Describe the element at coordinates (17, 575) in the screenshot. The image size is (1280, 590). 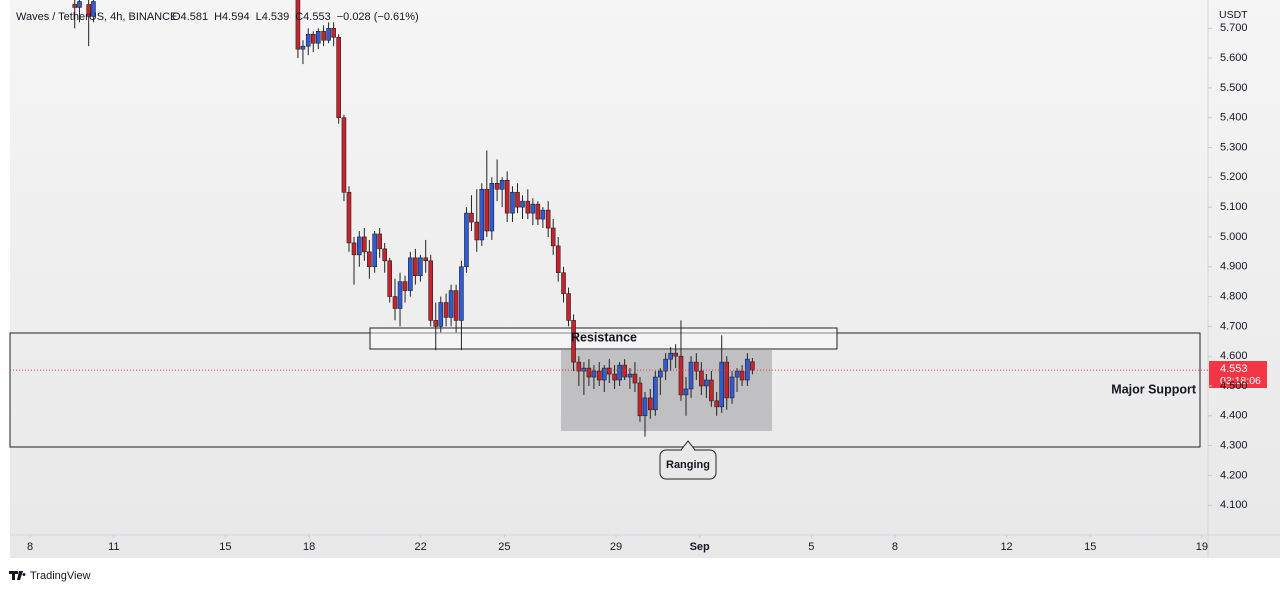
I see `brand-logo` at that location.